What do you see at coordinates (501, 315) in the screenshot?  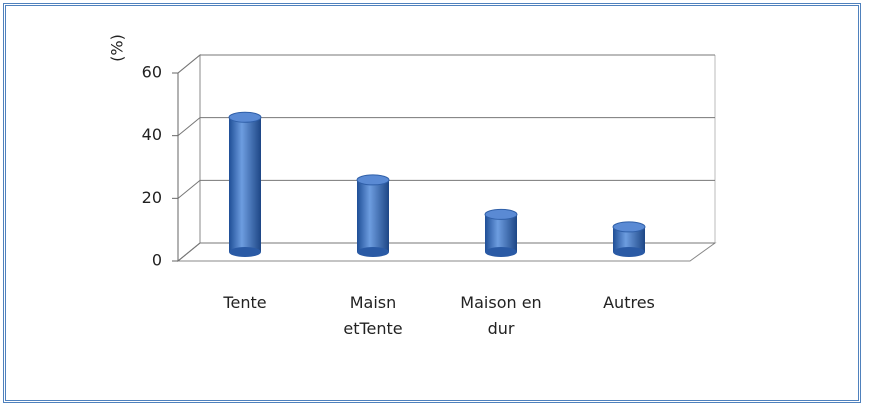 I see `x-tick-label: Maison en dur` at bounding box center [501, 315].